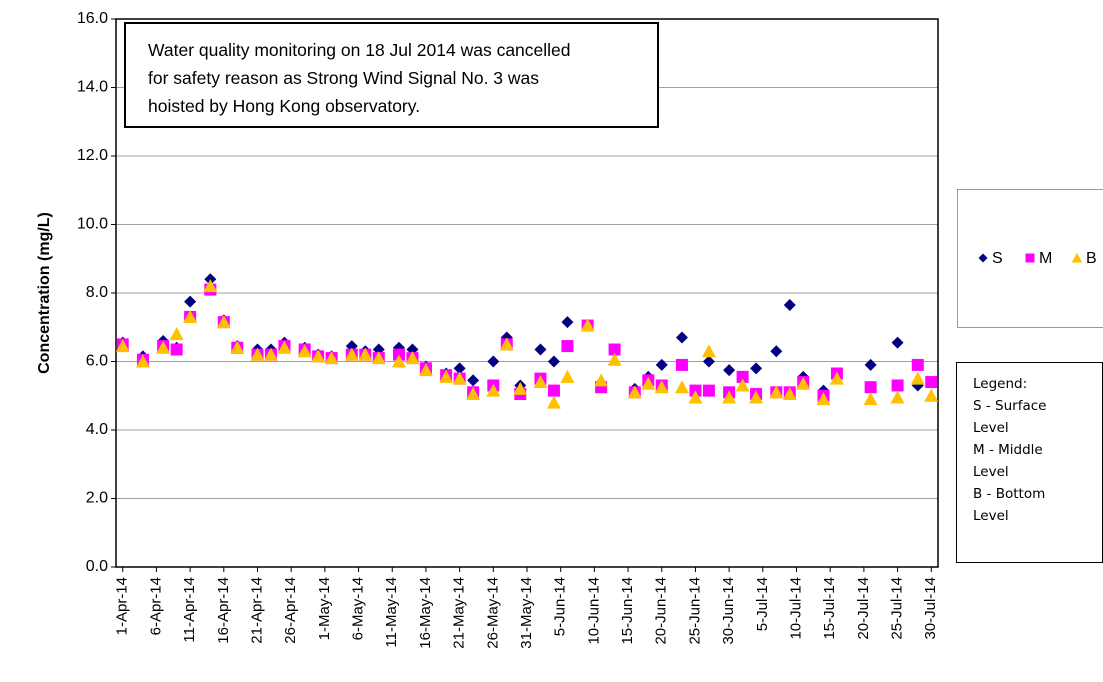  What do you see at coordinates (459, 613) in the screenshot?
I see `x-tick-label: 21-May-14` at bounding box center [459, 613].